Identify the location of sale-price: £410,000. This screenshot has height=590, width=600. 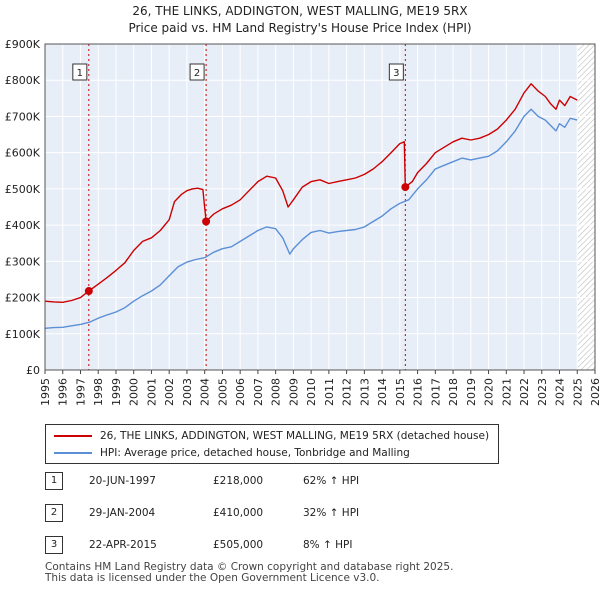
(238, 513).